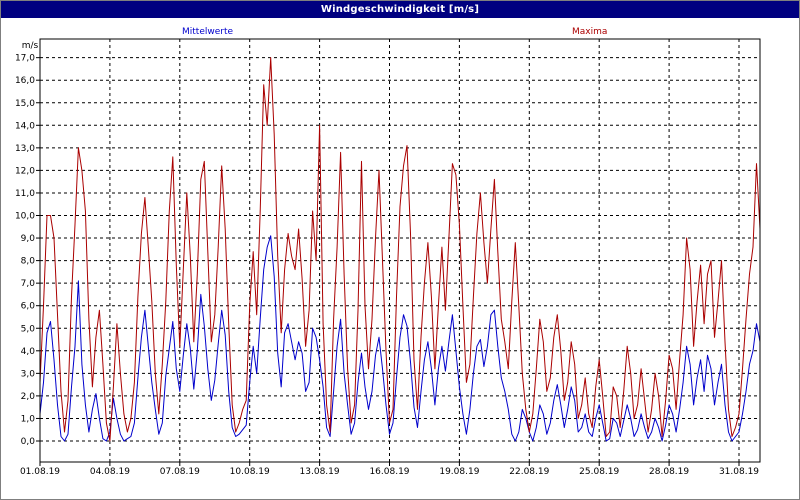  I want to click on x-tick-label: 07.08.19, so click(180, 472).